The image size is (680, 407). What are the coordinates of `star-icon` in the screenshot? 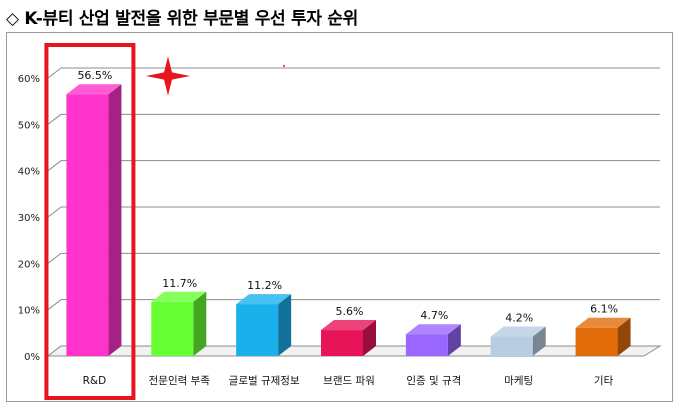 It's located at (168, 76).